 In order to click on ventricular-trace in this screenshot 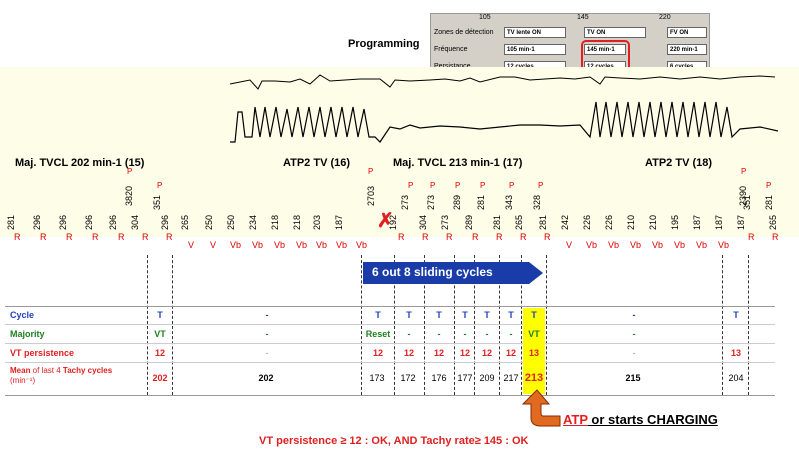, I will do `click(504, 122)`.